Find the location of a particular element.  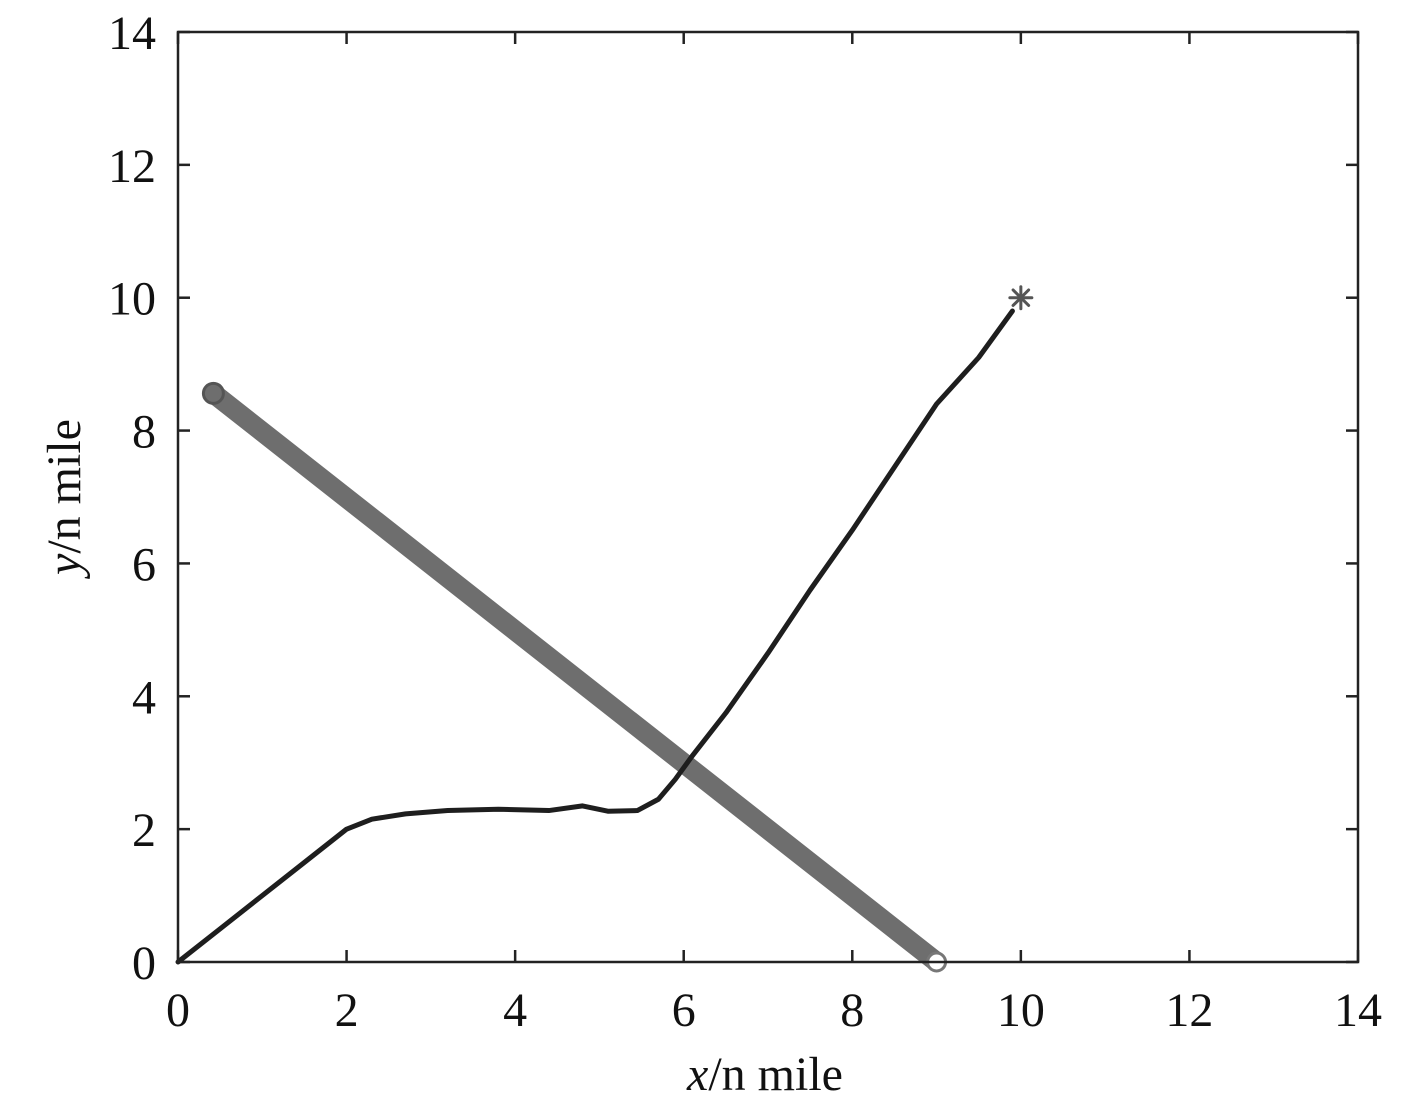

x-axis-label: x/n mile is located at coordinates (764, 1074).